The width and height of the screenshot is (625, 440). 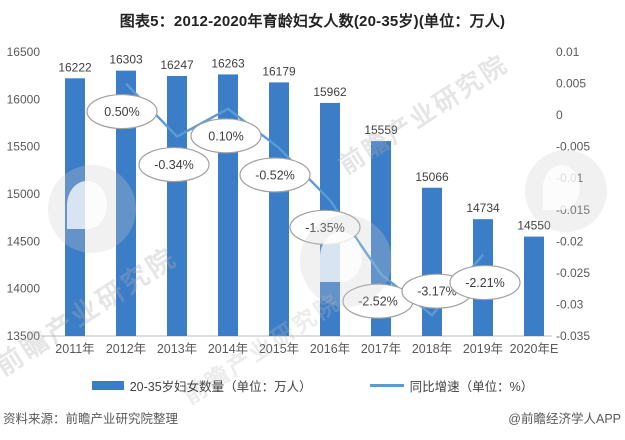 I want to click on x-axis-label: 2018年, so click(x=432, y=349).